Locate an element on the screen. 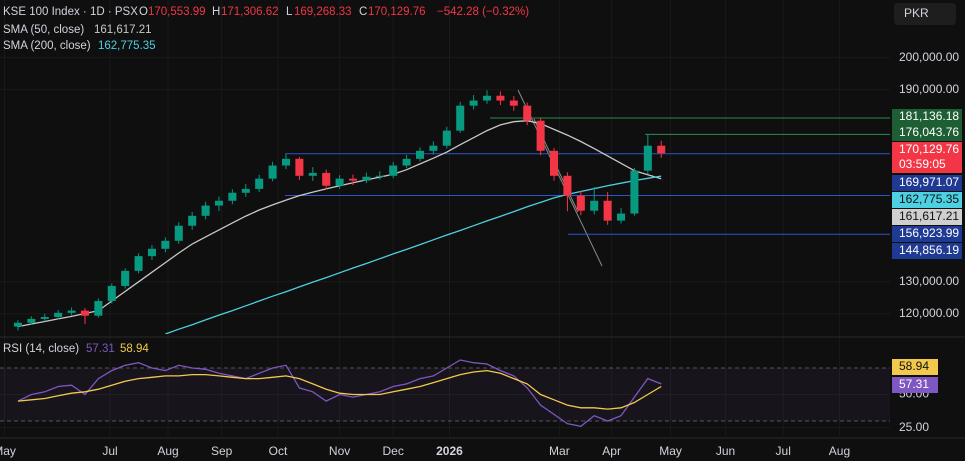 The height and width of the screenshot is (461, 965). ohlc-key: L is located at coordinates (289, 12).